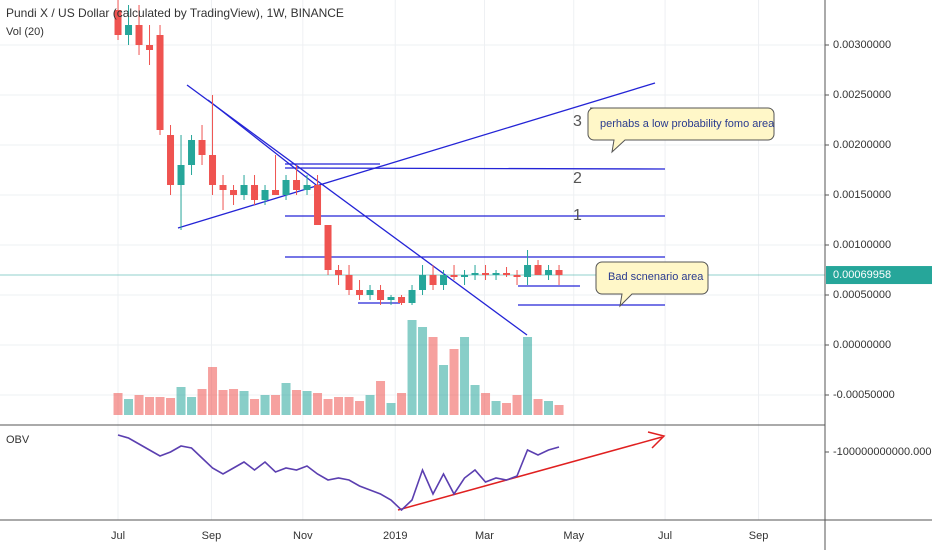  What do you see at coordinates (484, 536) in the screenshot?
I see `x-tick-label: Mar` at bounding box center [484, 536].